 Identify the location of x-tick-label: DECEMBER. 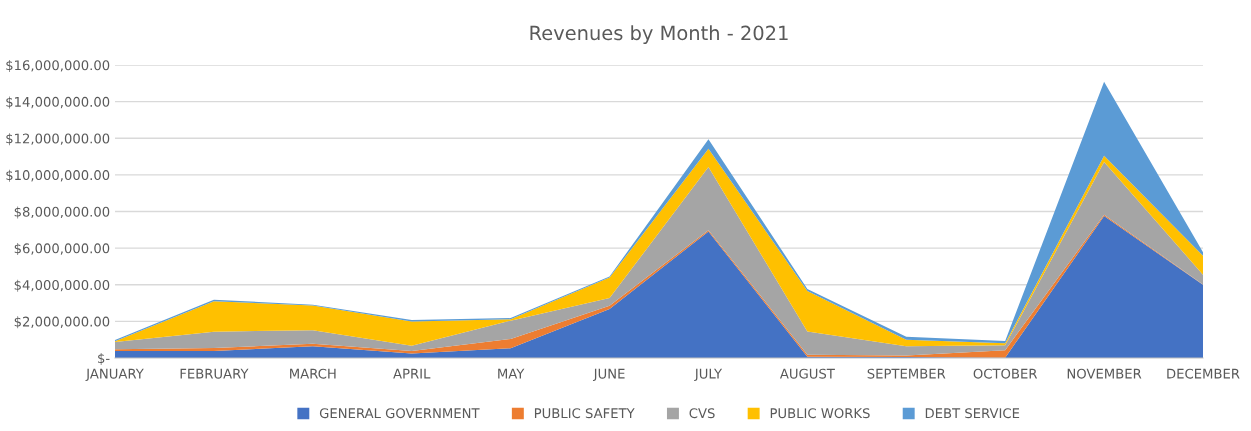
(1203, 373).